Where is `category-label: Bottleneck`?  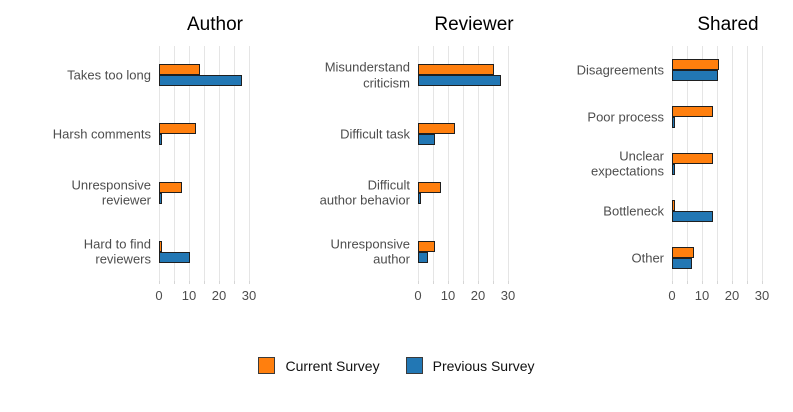
category-label: Bottleneck is located at coordinates (633, 210).